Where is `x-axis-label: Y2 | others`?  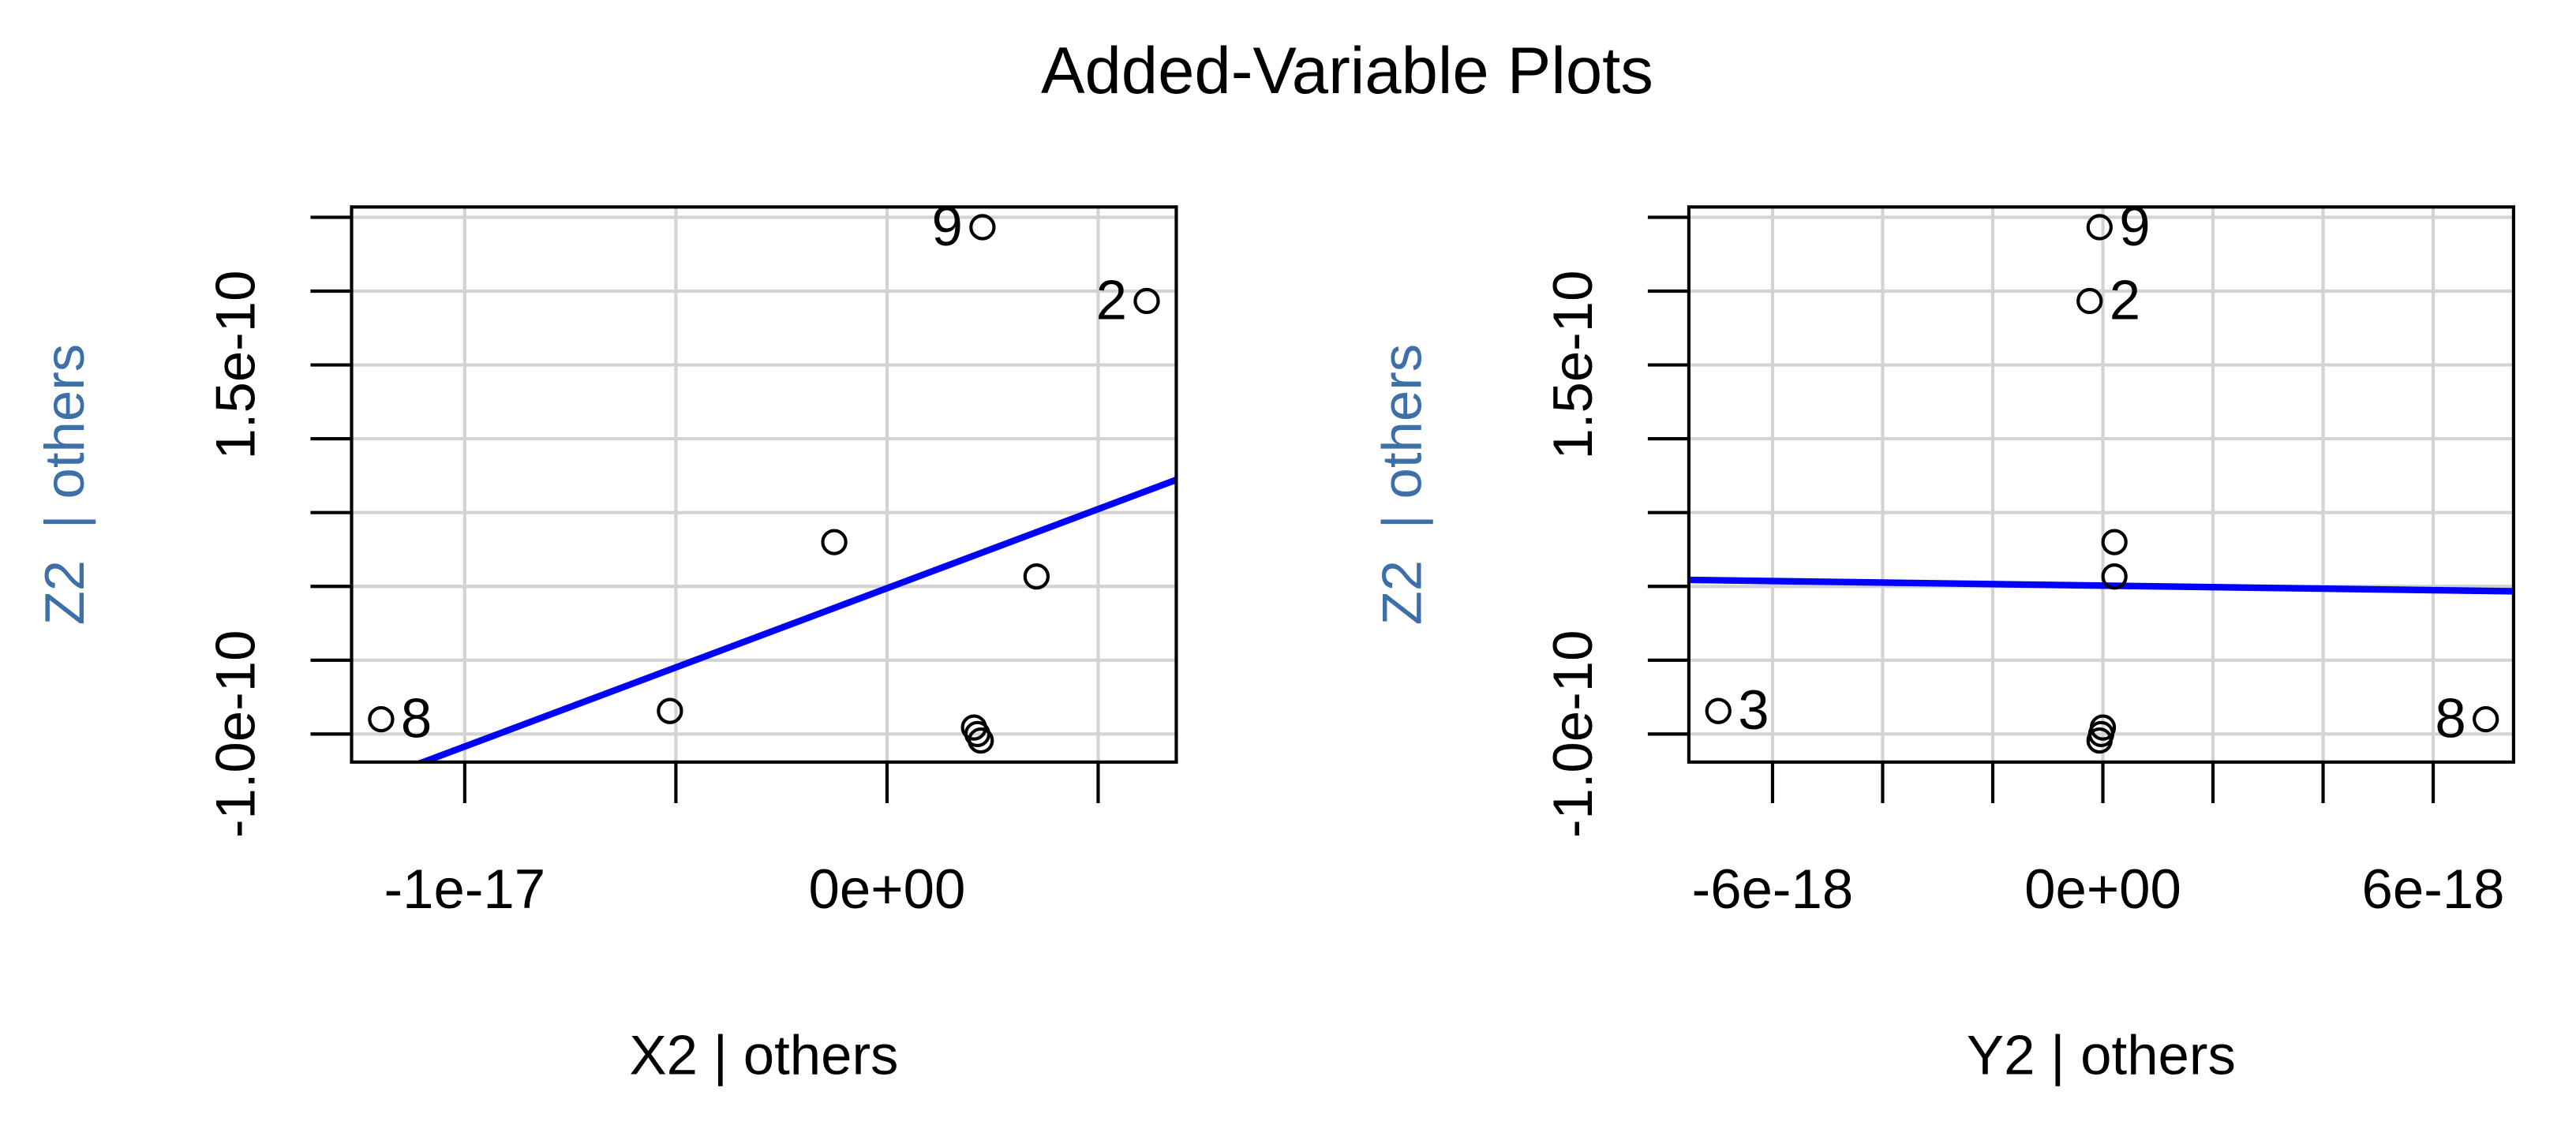 x-axis-label: Y2 | others is located at coordinates (2101, 1054).